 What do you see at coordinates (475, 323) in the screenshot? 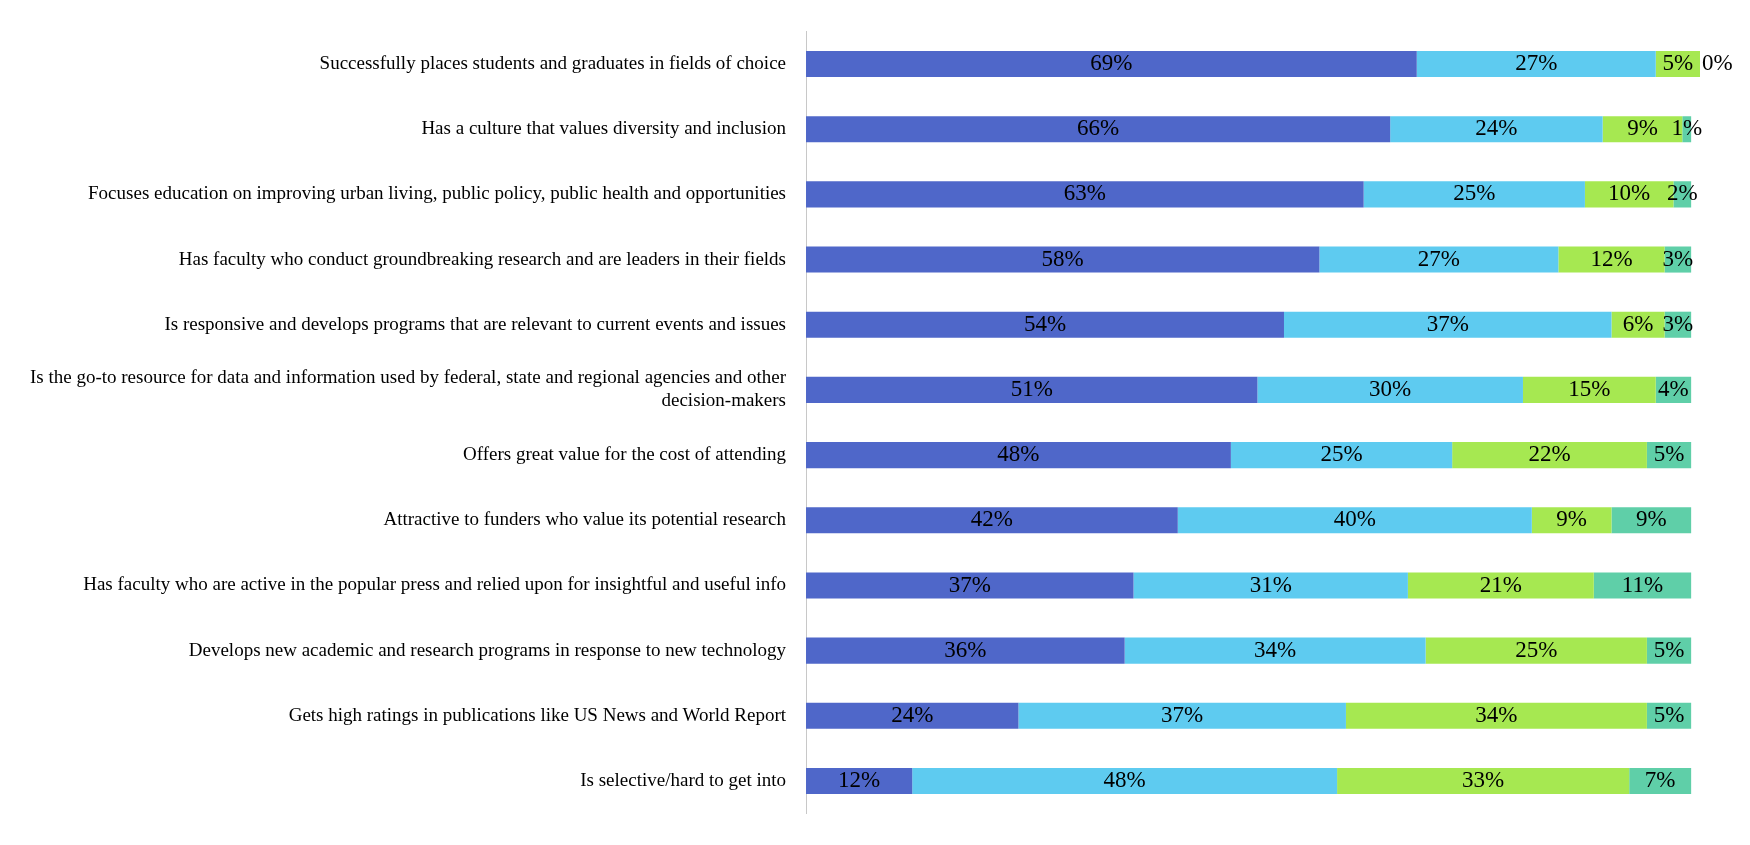
I see `y-tick-label: Is responsive and develops programs that are relevant to current events and issues` at bounding box center [475, 323].